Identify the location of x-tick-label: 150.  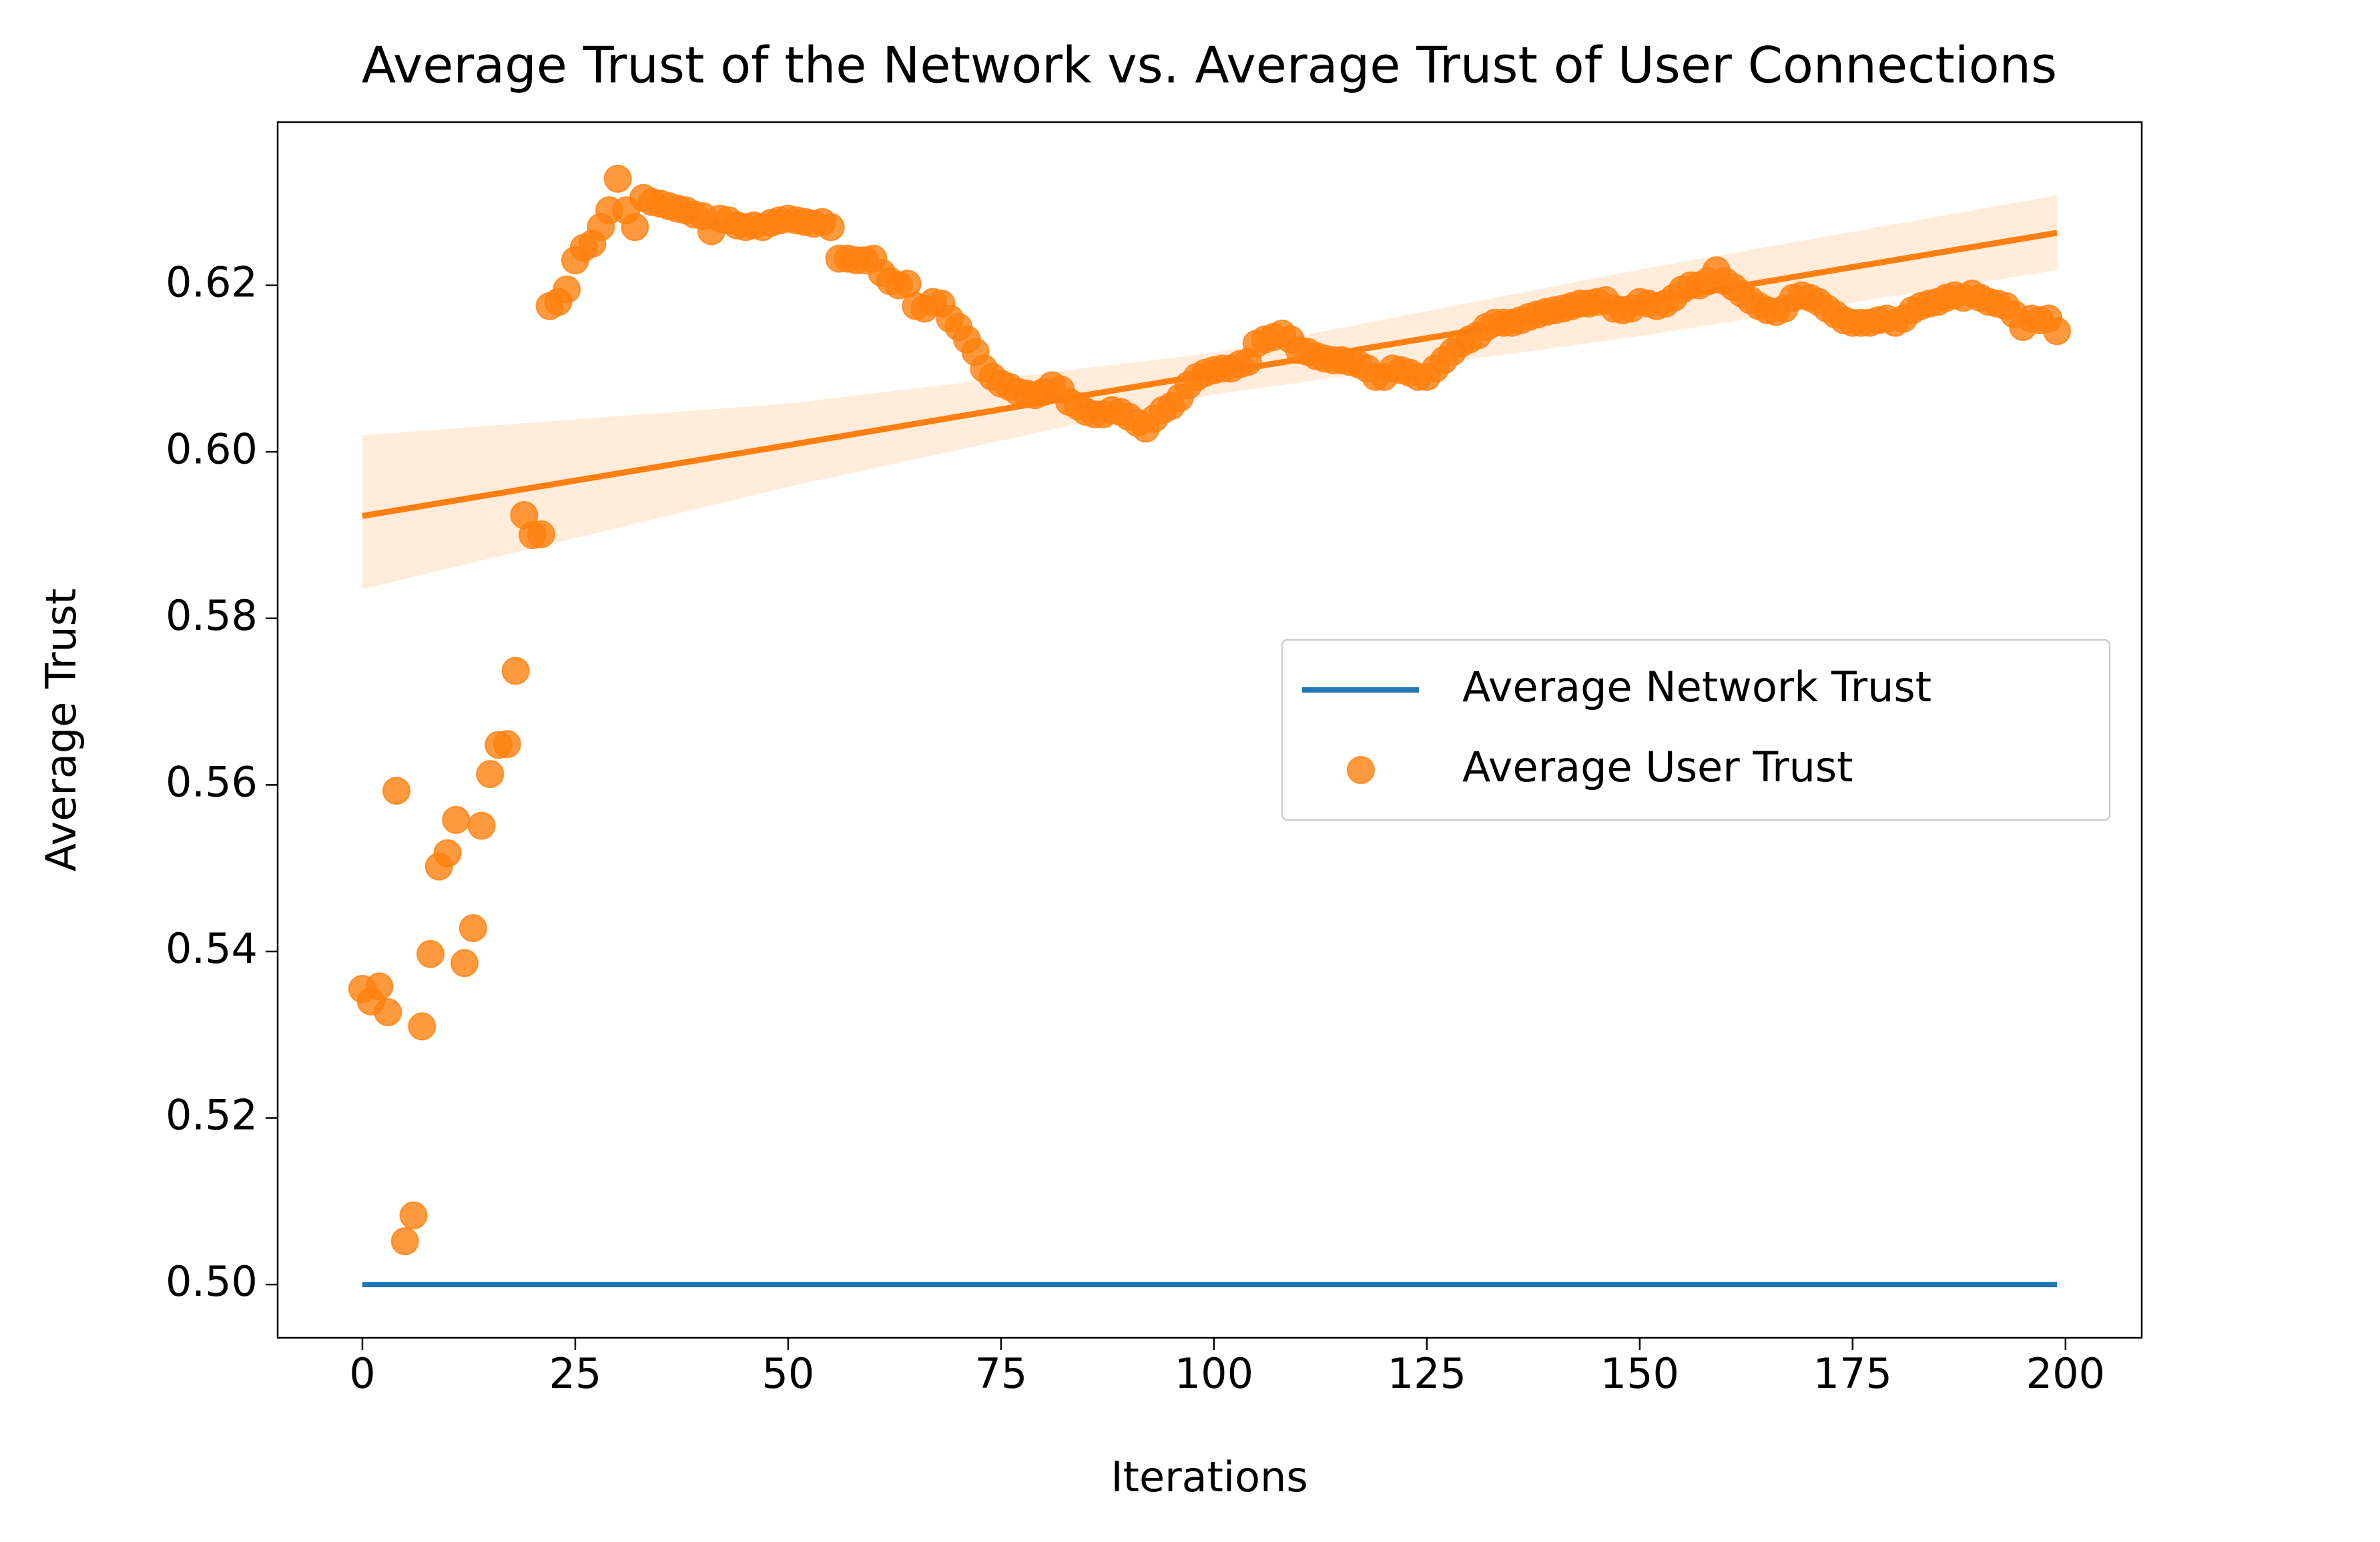
(1639, 1373).